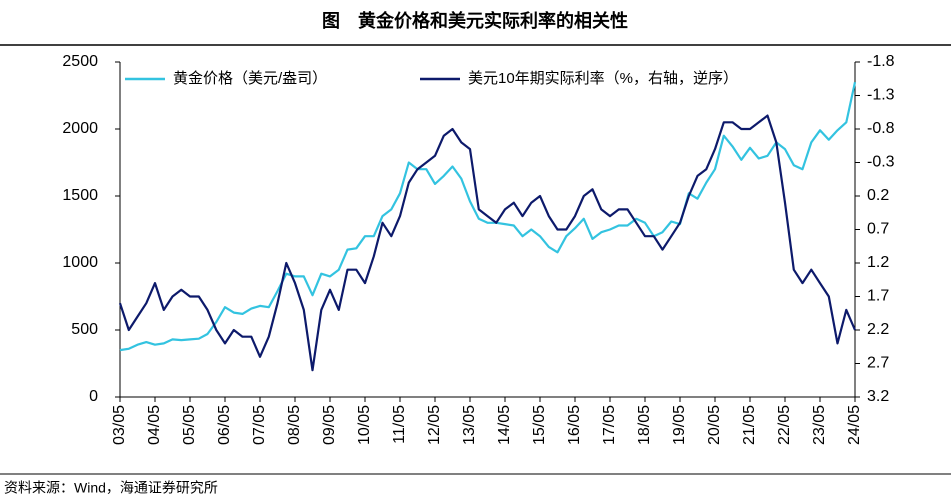 This screenshot has width=951, height=500. Describe the element at coordinates (881, 128) in the screenshot. I see `y2-tick-label: -0.8` at that location.